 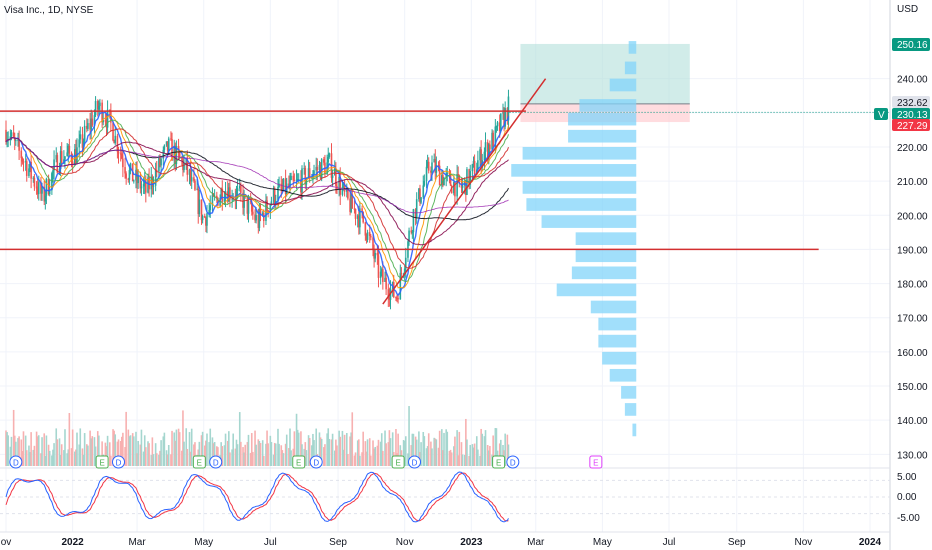 I want to click on stop-price-tag: 227.29, so click(x=911, y=125).